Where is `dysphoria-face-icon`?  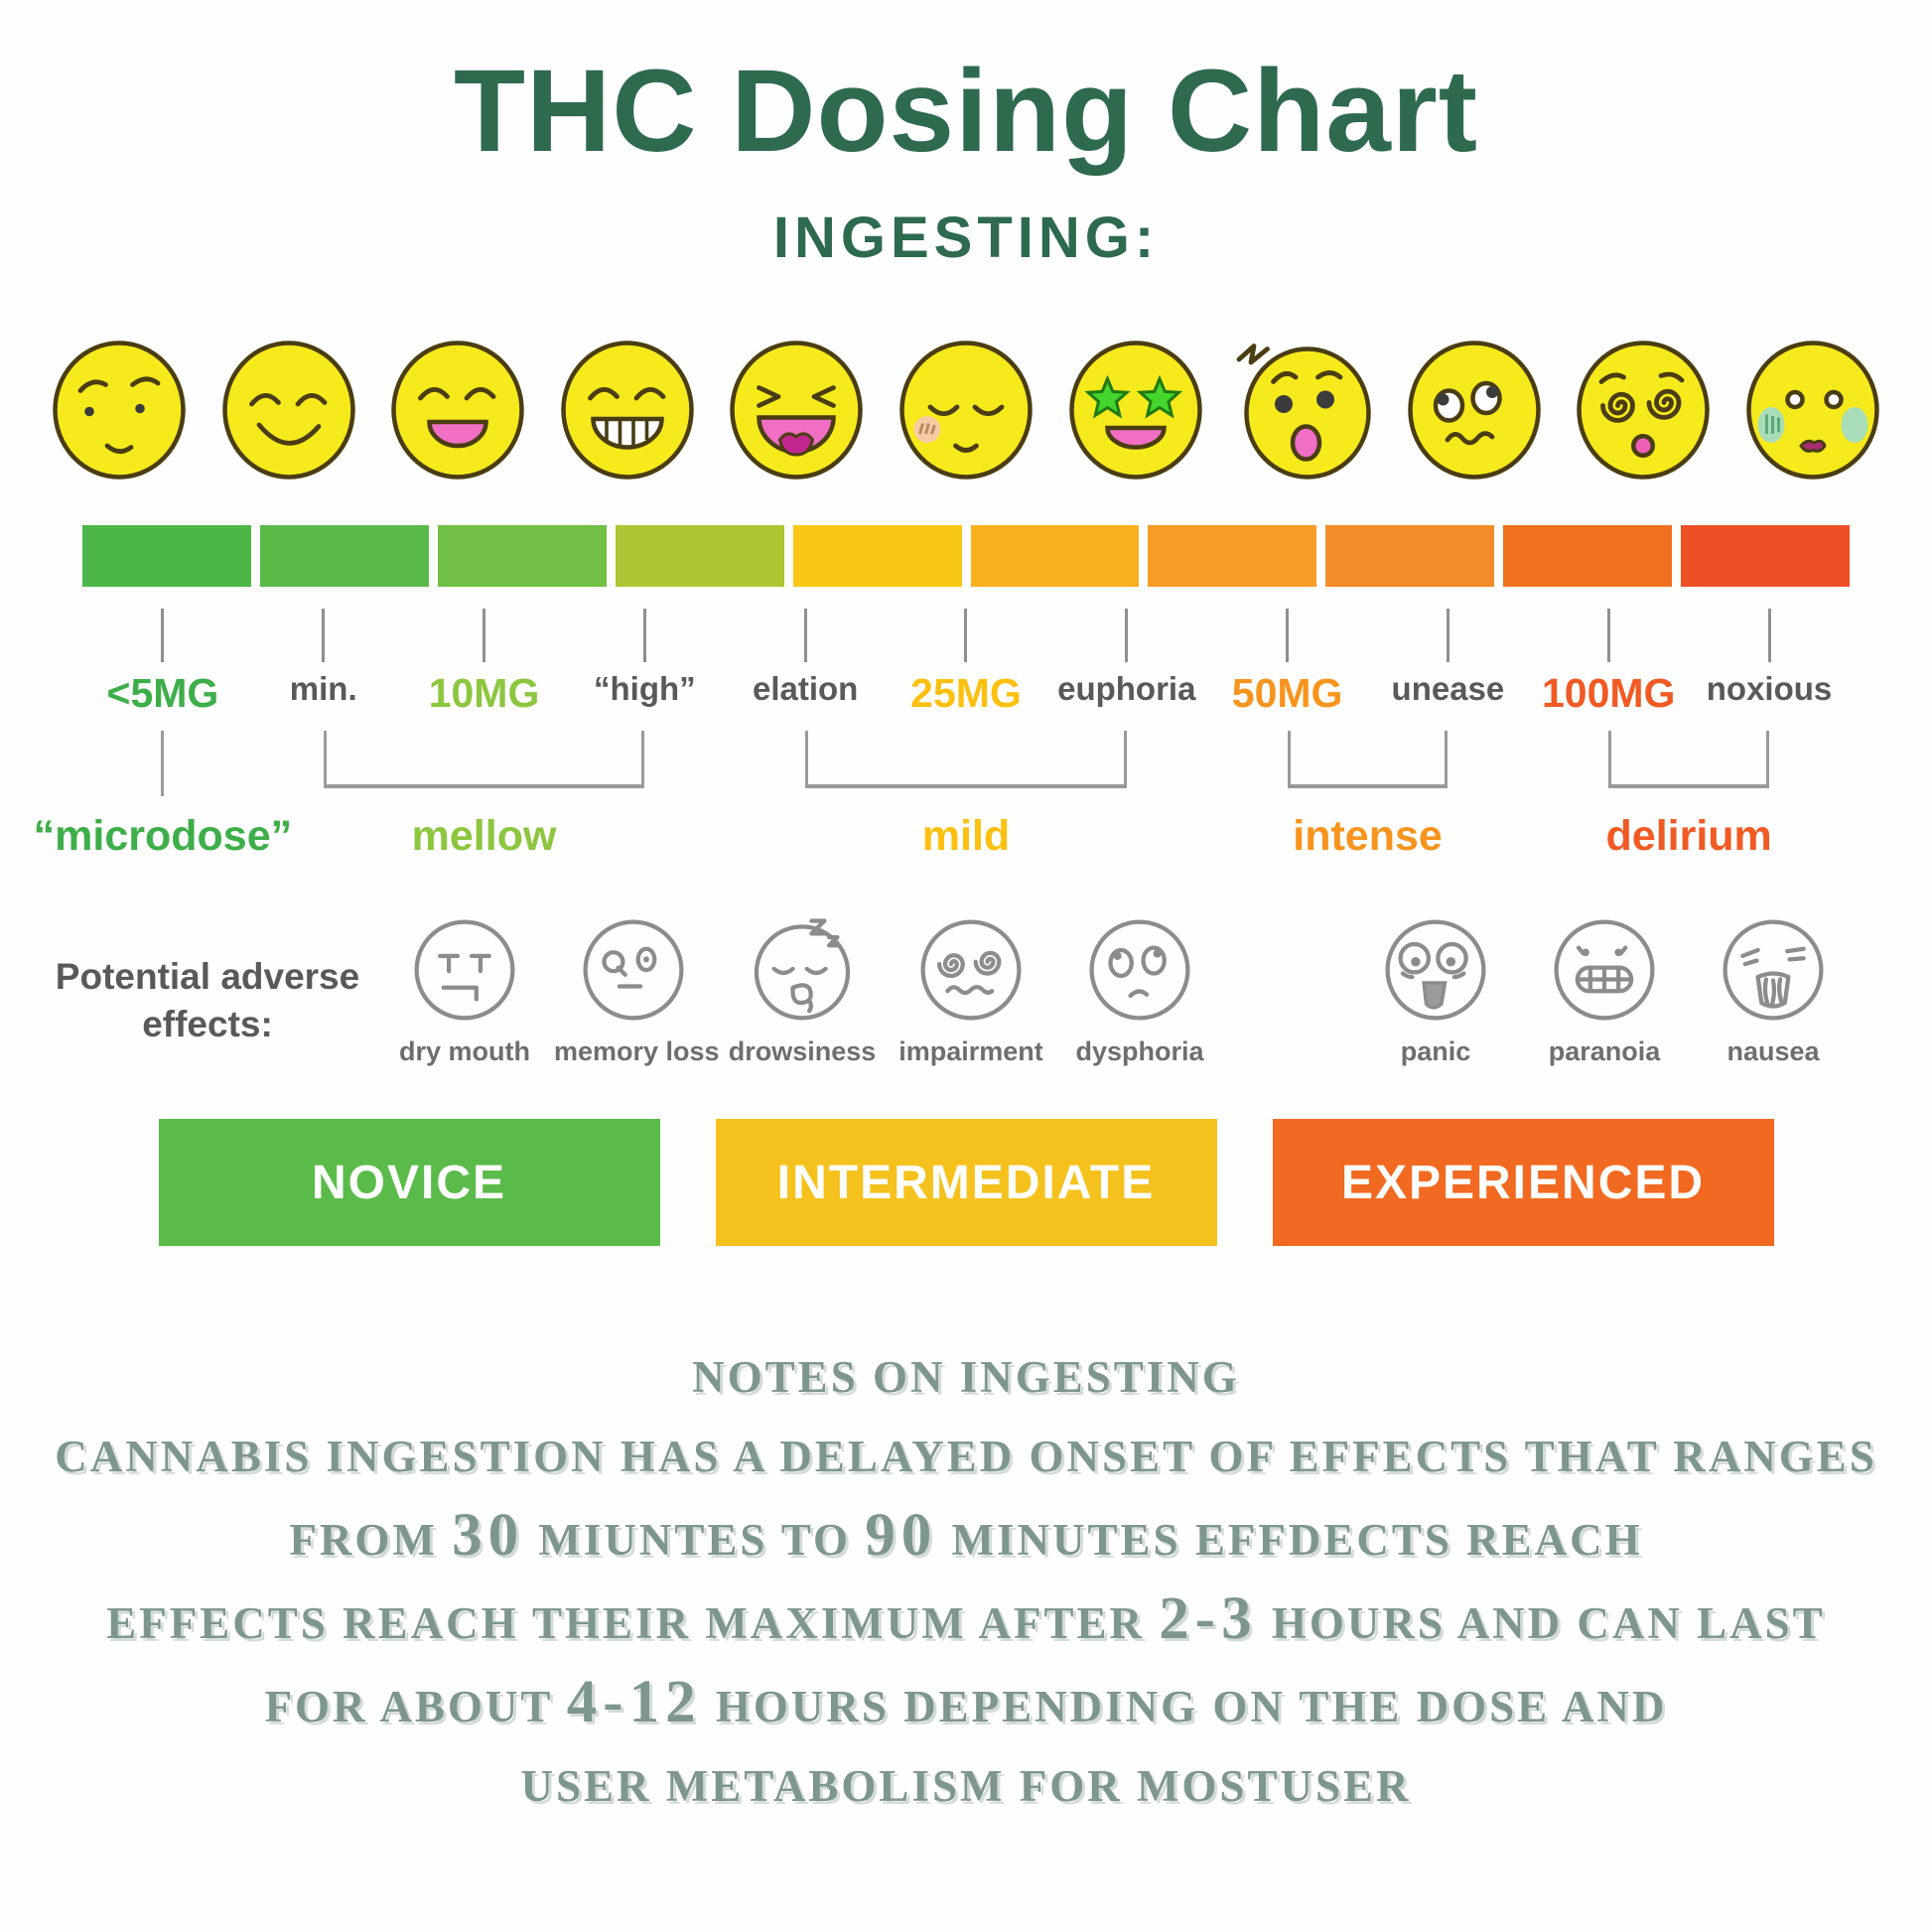
dysphoria-face-icon is located at coordinates (1140, 970).